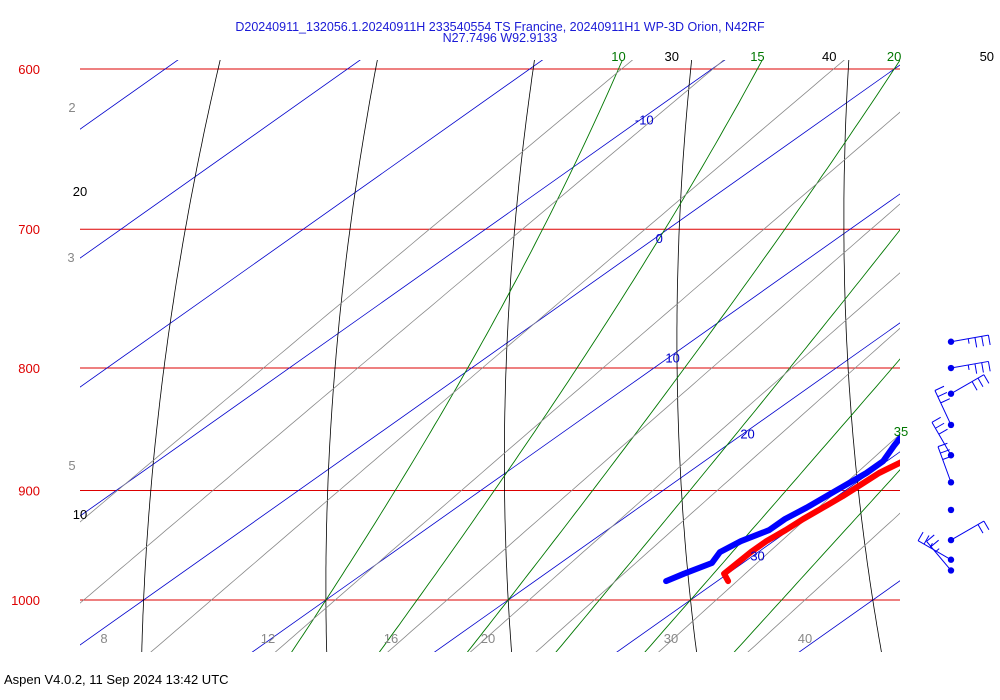  What do you see at coordinates (71, 465) in the screenshot?
I see `mixing-ratio-label: 5` at bounding box center [71, 465].